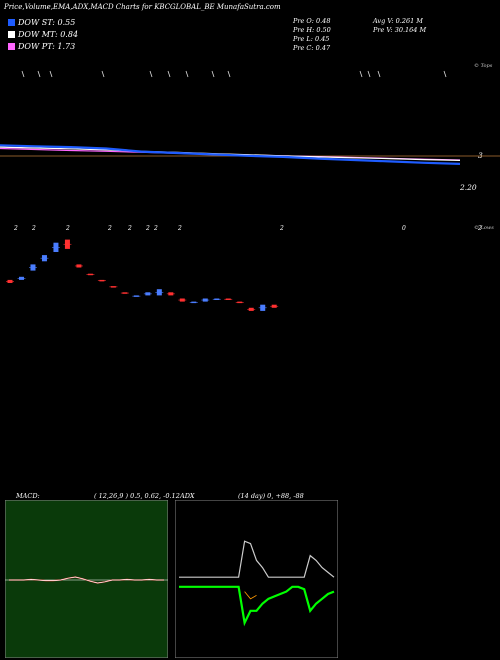  I want to click on top-tick-svg, so click(234, 74).